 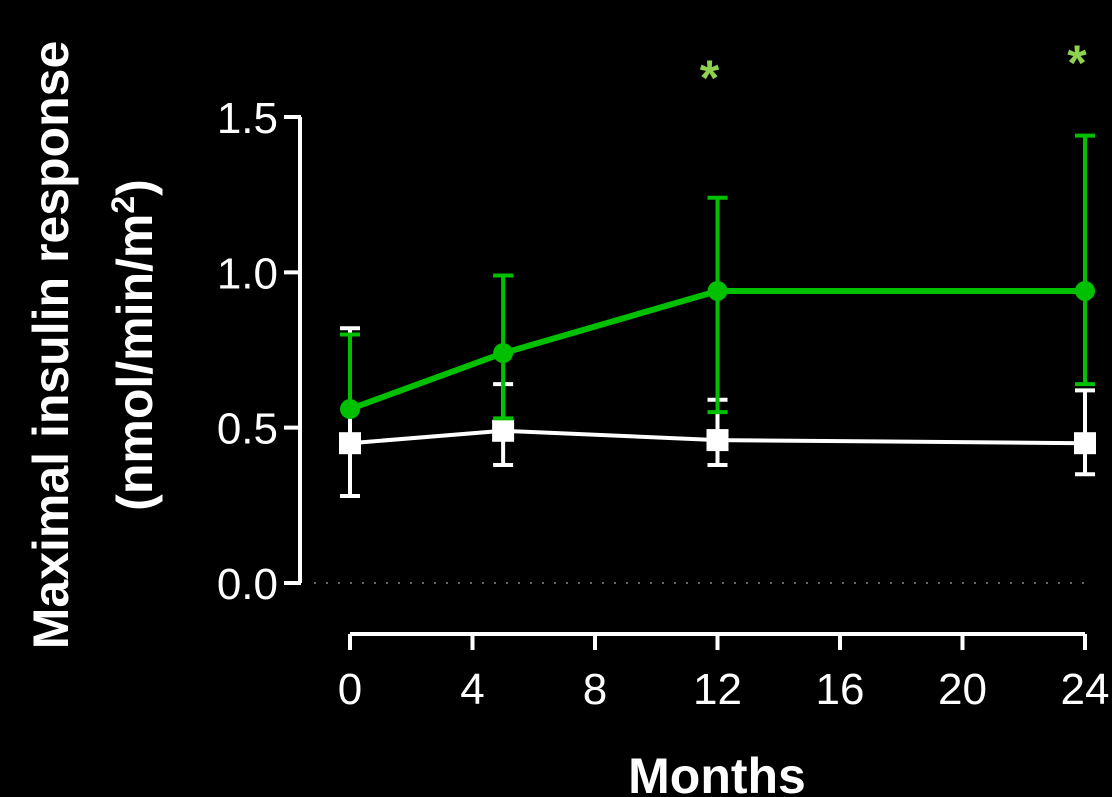 I want to click on y-tick-label: 0.5, so click(x=247, y=429).